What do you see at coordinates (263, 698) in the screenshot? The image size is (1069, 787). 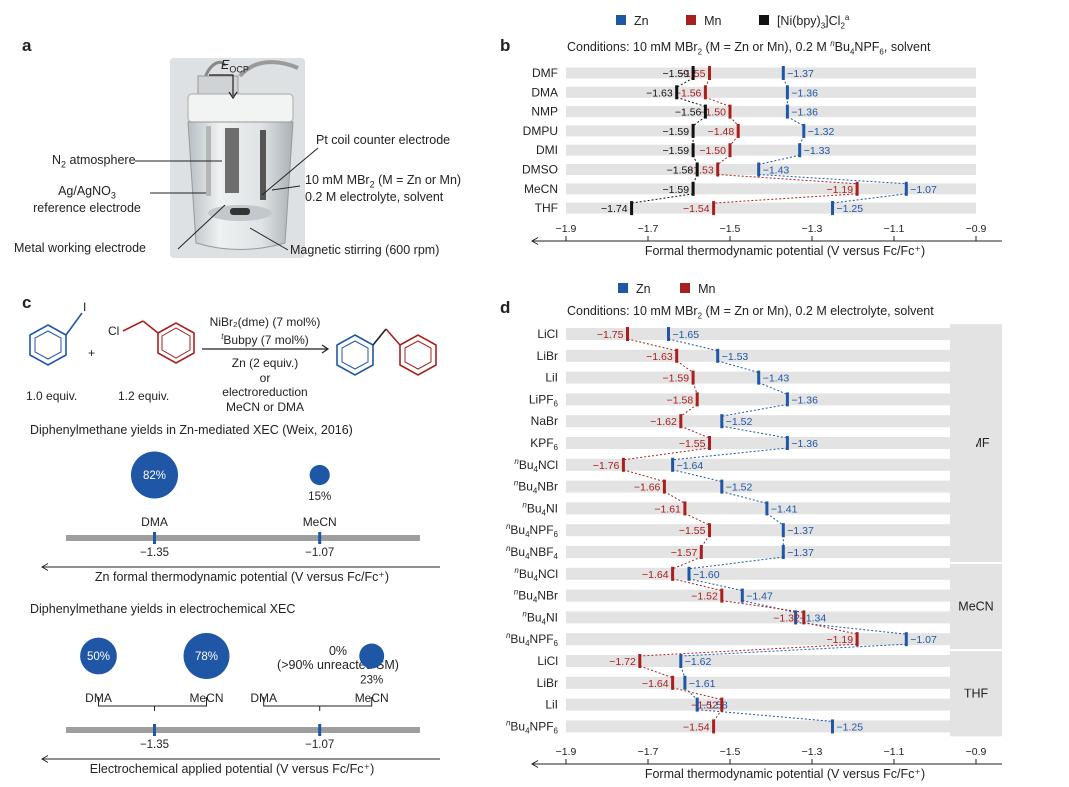 I see `electro-solvent-label-1-0: DMA` at bounding box center [263, 698].